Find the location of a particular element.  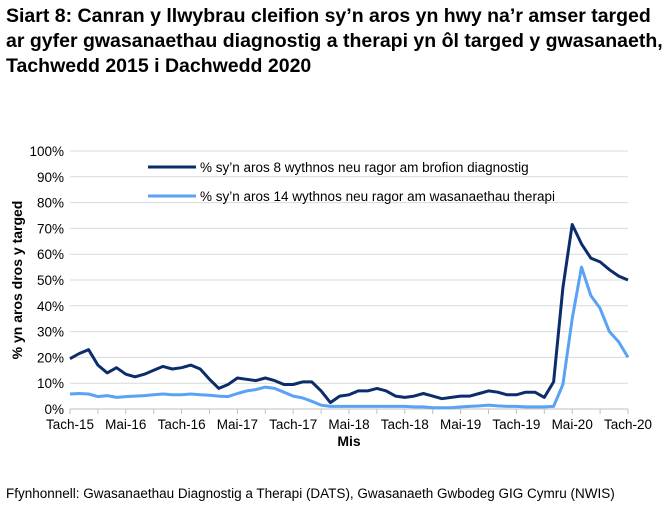

x-tick-label: Mai-17 is located at coordinates (237, 424).